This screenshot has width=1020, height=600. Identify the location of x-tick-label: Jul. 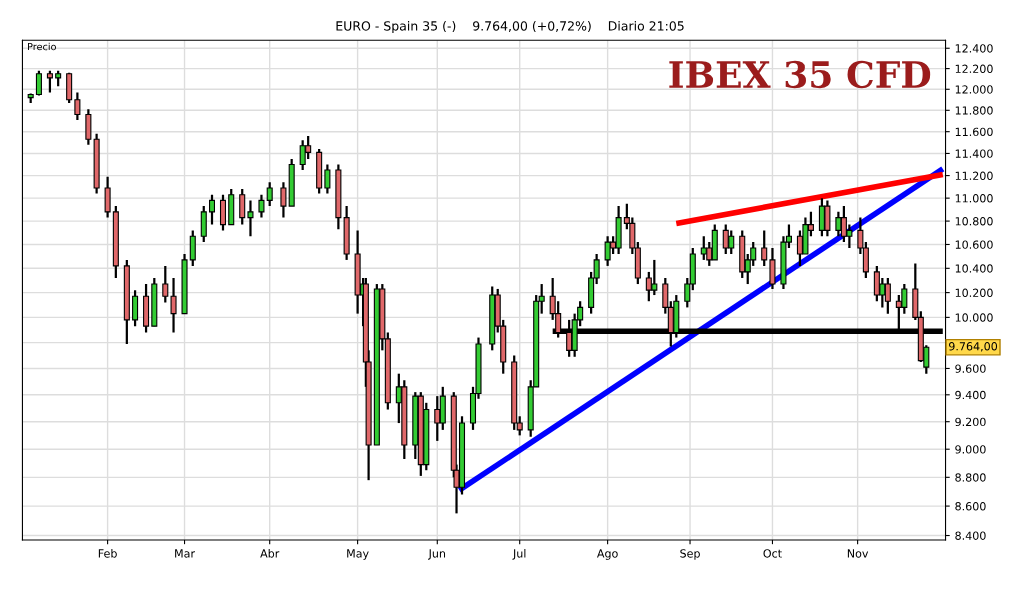
(519, 554).